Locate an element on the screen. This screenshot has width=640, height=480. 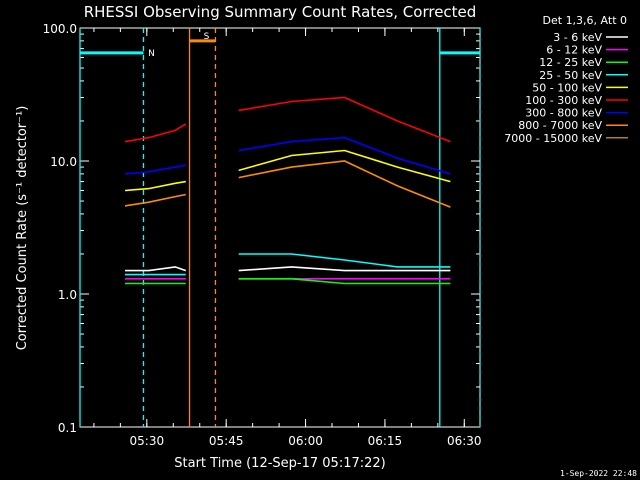
legend-label: 6 - 12 keV is located at coordinates (574, 50).